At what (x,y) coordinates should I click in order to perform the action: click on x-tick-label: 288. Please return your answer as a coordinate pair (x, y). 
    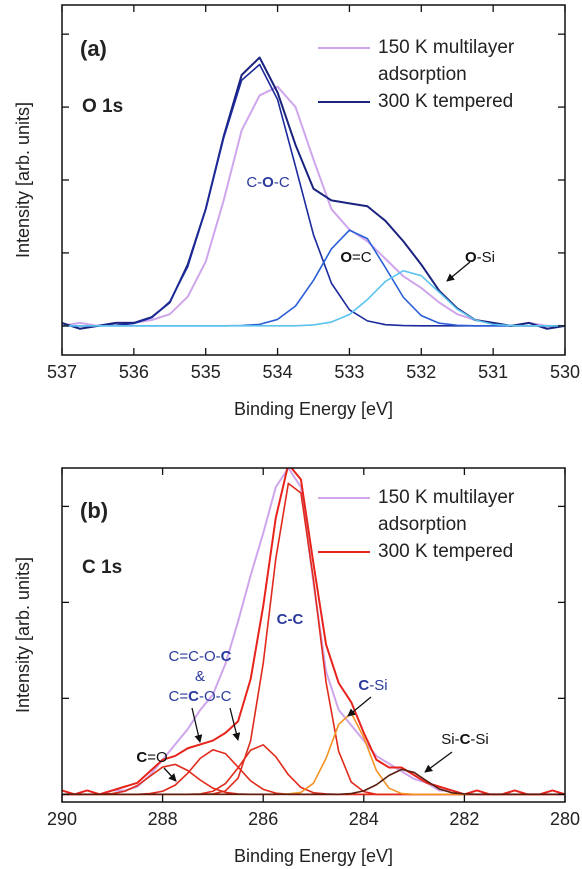
    Looking at the image, I should click on (163, 819).